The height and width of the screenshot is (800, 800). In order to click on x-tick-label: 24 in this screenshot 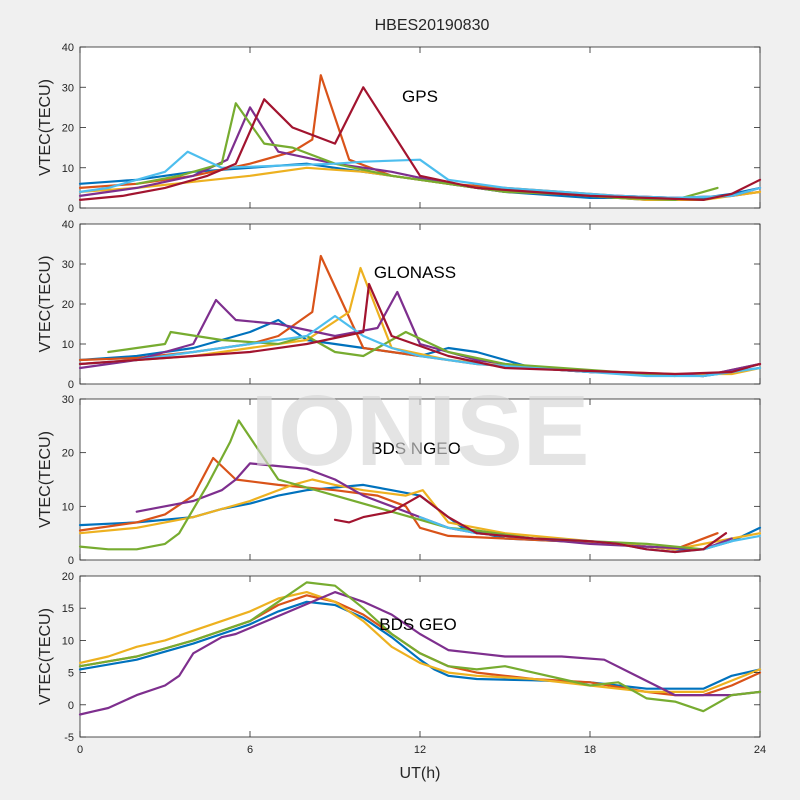, I will do `click(760, 750)`.